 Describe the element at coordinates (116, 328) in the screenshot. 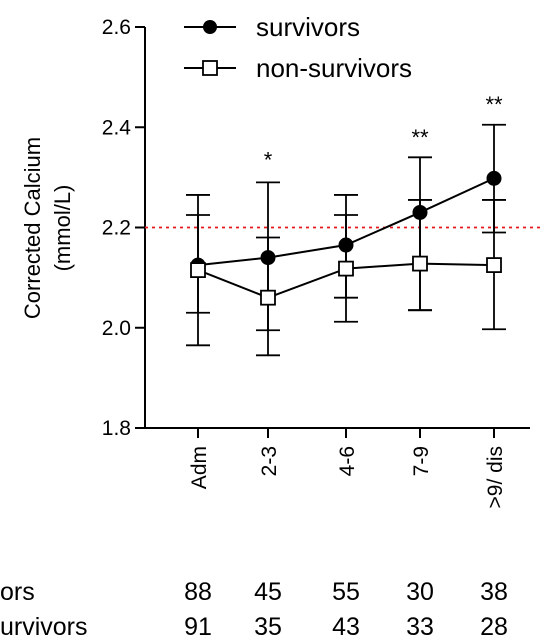

I see `y-tick-label: 2.0` at that location.